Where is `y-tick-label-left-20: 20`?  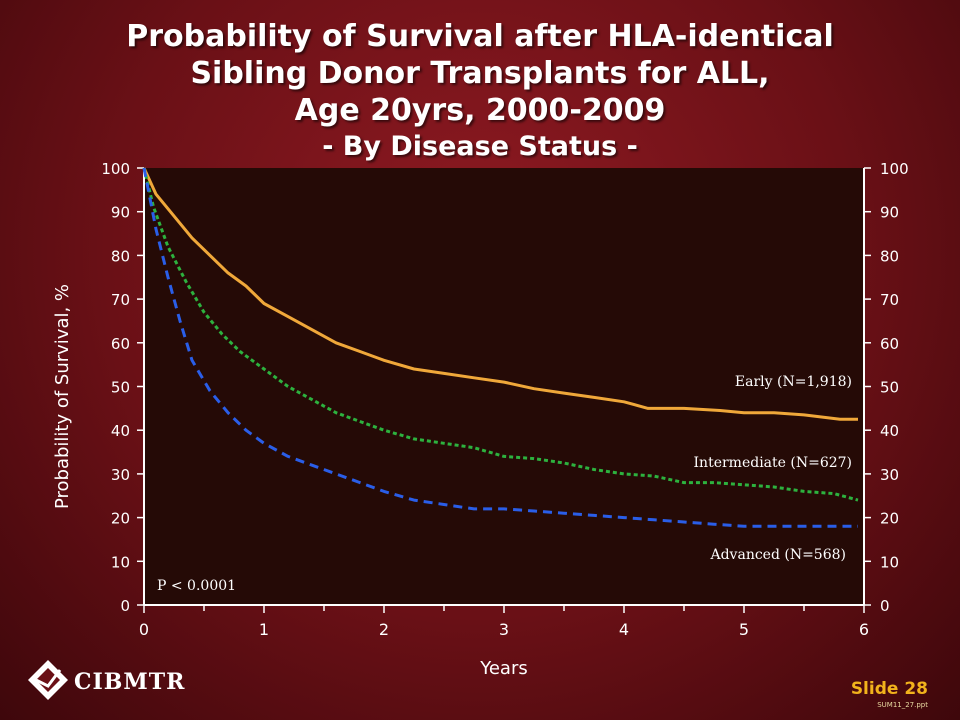
y-tick-label-left-20: 20 is located at coordinates (120, 519).